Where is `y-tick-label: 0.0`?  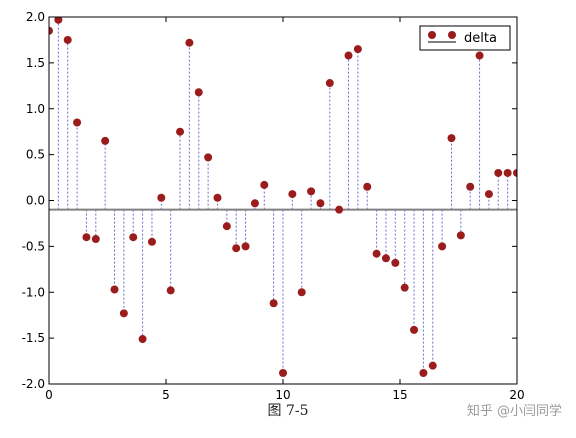 y-tick-label: 0.0 is located at coordinates (35, 201).